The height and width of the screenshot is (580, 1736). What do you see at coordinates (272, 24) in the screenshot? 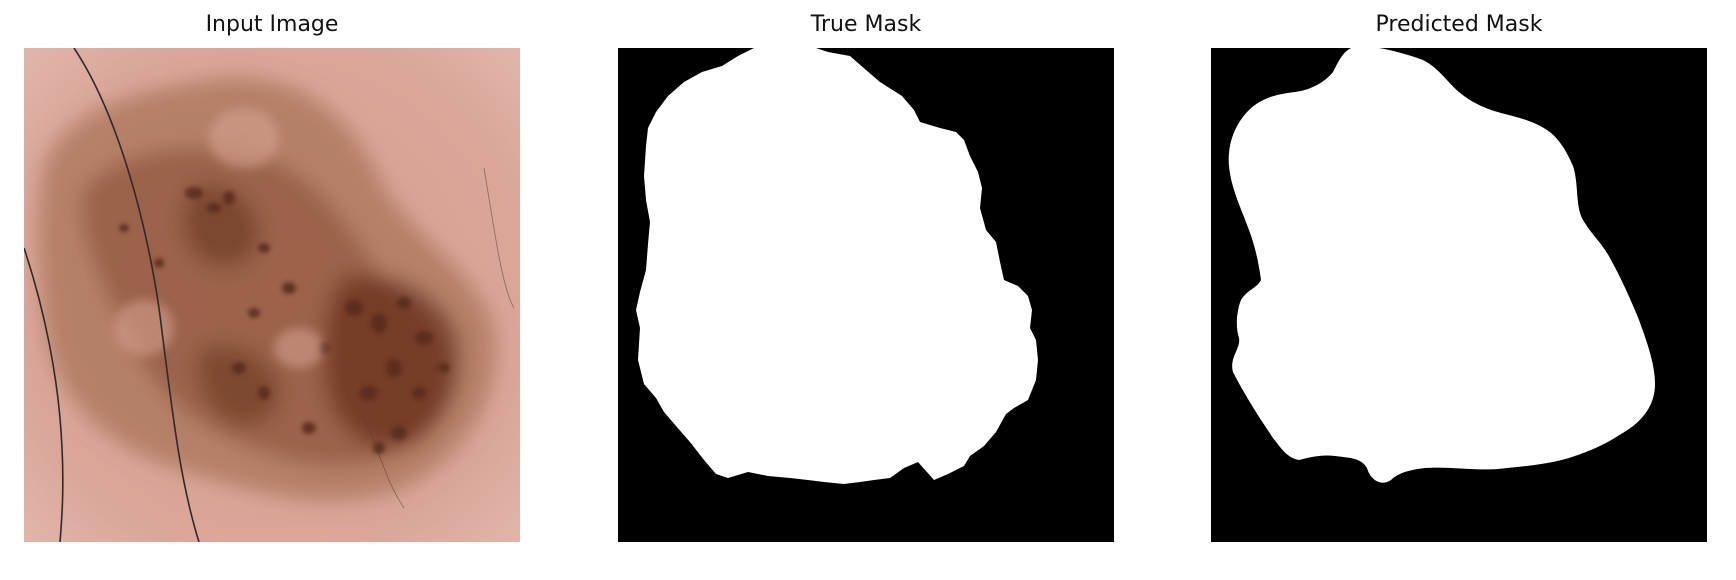
I see `input-image-title: Input Image` at bounding box center [272, 24].